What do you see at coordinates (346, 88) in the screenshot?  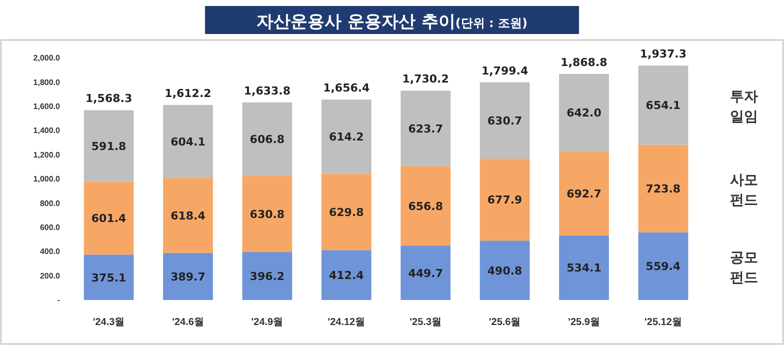 I see `total-label: 1,656.4` at bounding box center [346, 88].